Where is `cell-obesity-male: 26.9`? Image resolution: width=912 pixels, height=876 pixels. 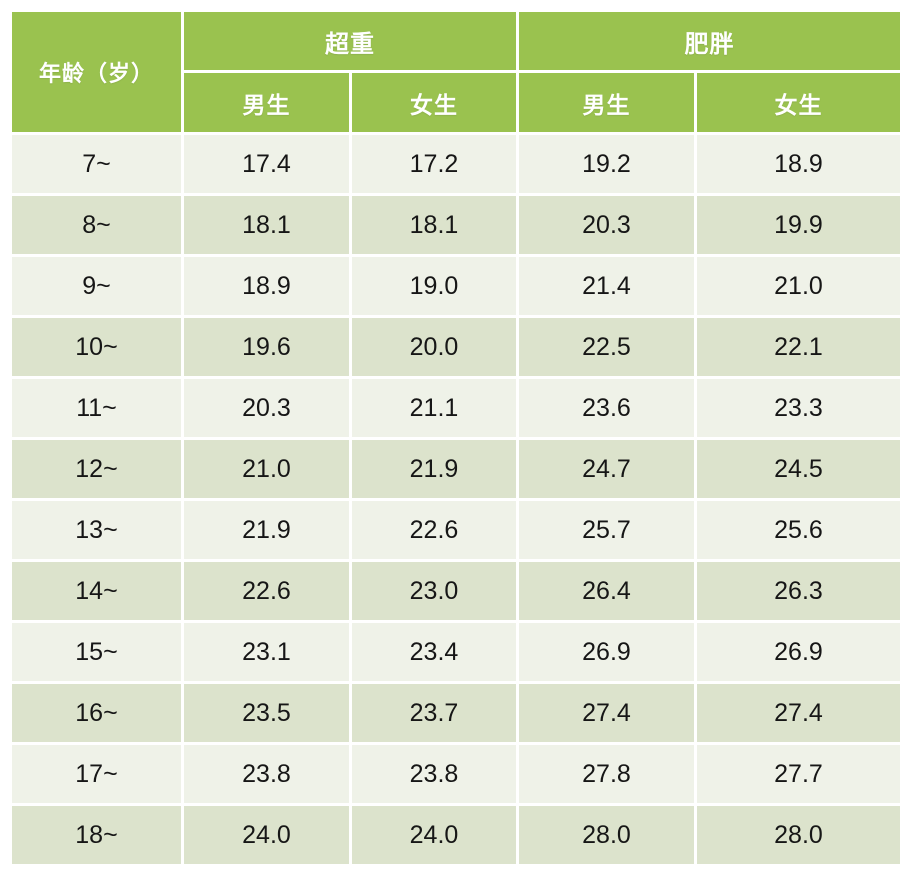
cell-obesity-male: 26.9 is located at coordinates (608, 653).